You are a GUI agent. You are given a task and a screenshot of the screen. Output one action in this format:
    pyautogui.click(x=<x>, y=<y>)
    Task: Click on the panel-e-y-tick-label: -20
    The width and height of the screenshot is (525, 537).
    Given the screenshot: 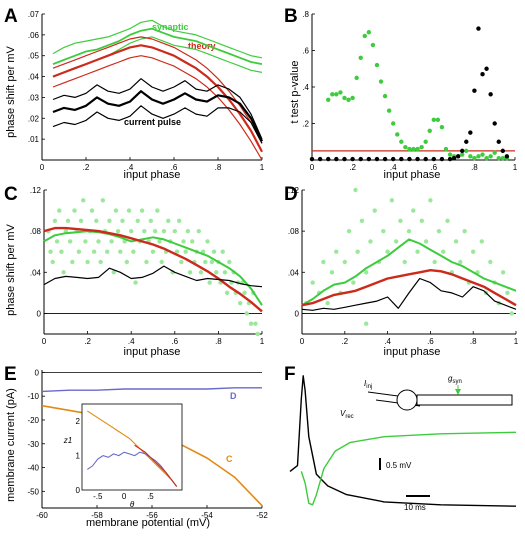 What is the action you would take?
    pyautogui.click(x=33, y=420)
    